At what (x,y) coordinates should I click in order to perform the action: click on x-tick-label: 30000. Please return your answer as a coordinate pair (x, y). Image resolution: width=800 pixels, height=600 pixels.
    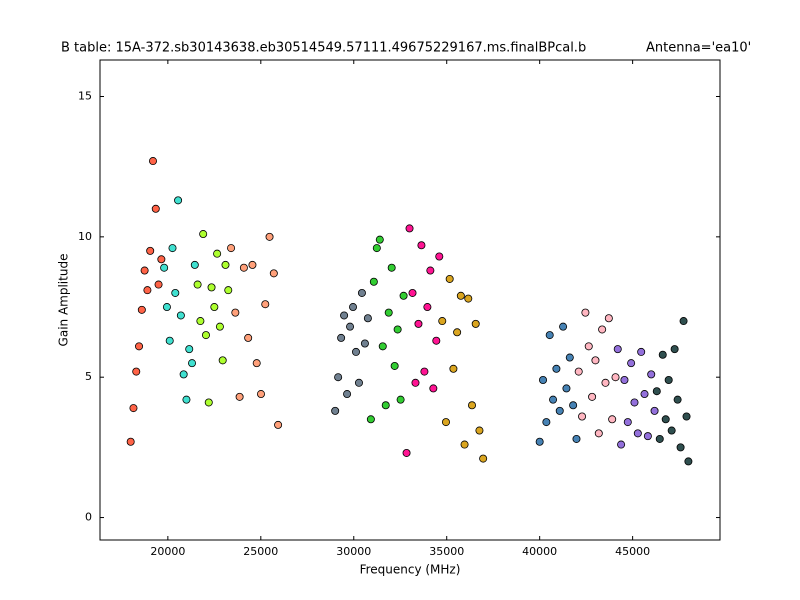
    Looking at the image, I should click on (353, 551).